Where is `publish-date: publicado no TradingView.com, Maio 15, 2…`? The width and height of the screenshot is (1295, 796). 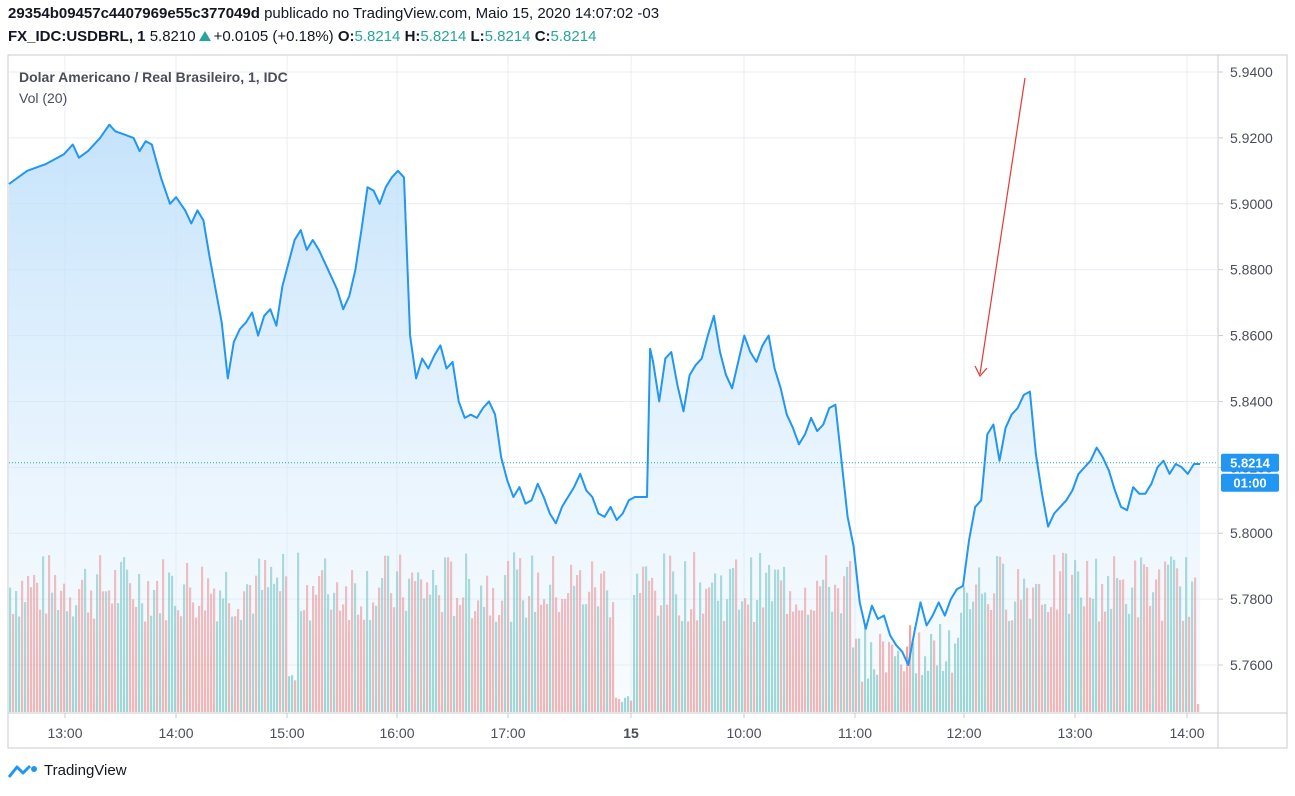 publish-date: publicado no TradingView.com, Maio 15, 2… is located at coordinates (462, 13).